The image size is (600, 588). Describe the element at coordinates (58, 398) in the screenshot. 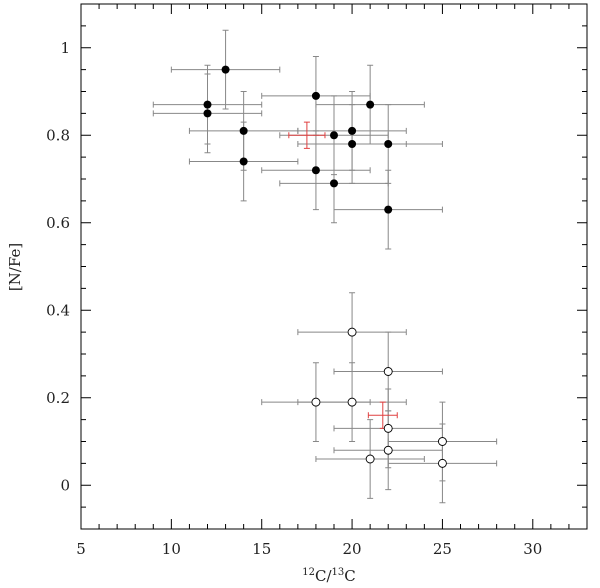

I see `y-tick-label: 0.2` at that location.